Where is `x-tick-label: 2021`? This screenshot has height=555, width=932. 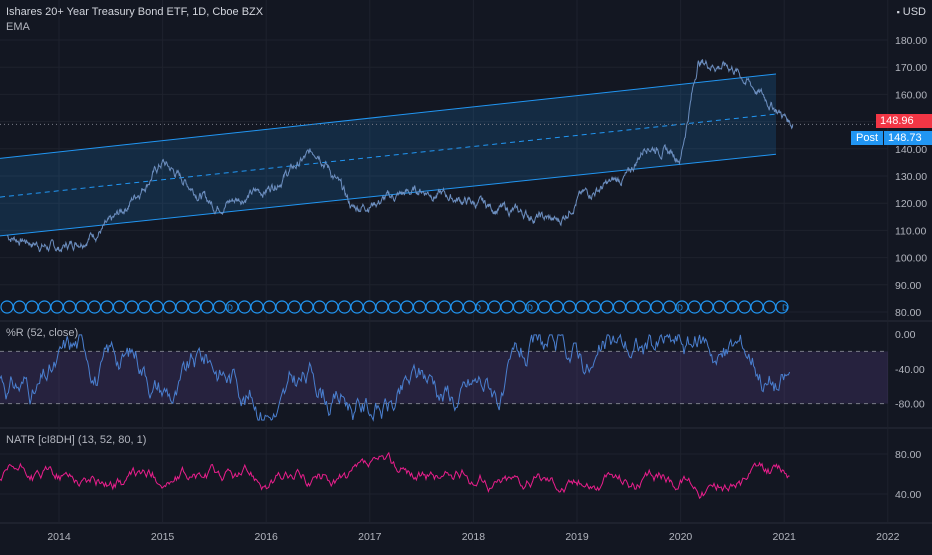 x-tick-label: 2021 is located at coordinates (785, 537).